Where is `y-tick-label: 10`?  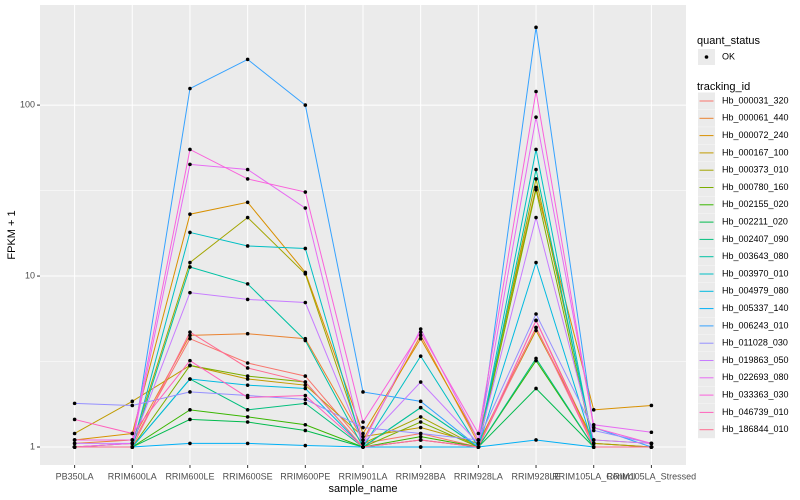 y-tick-label: 10 is located at coordinates (30, 275).